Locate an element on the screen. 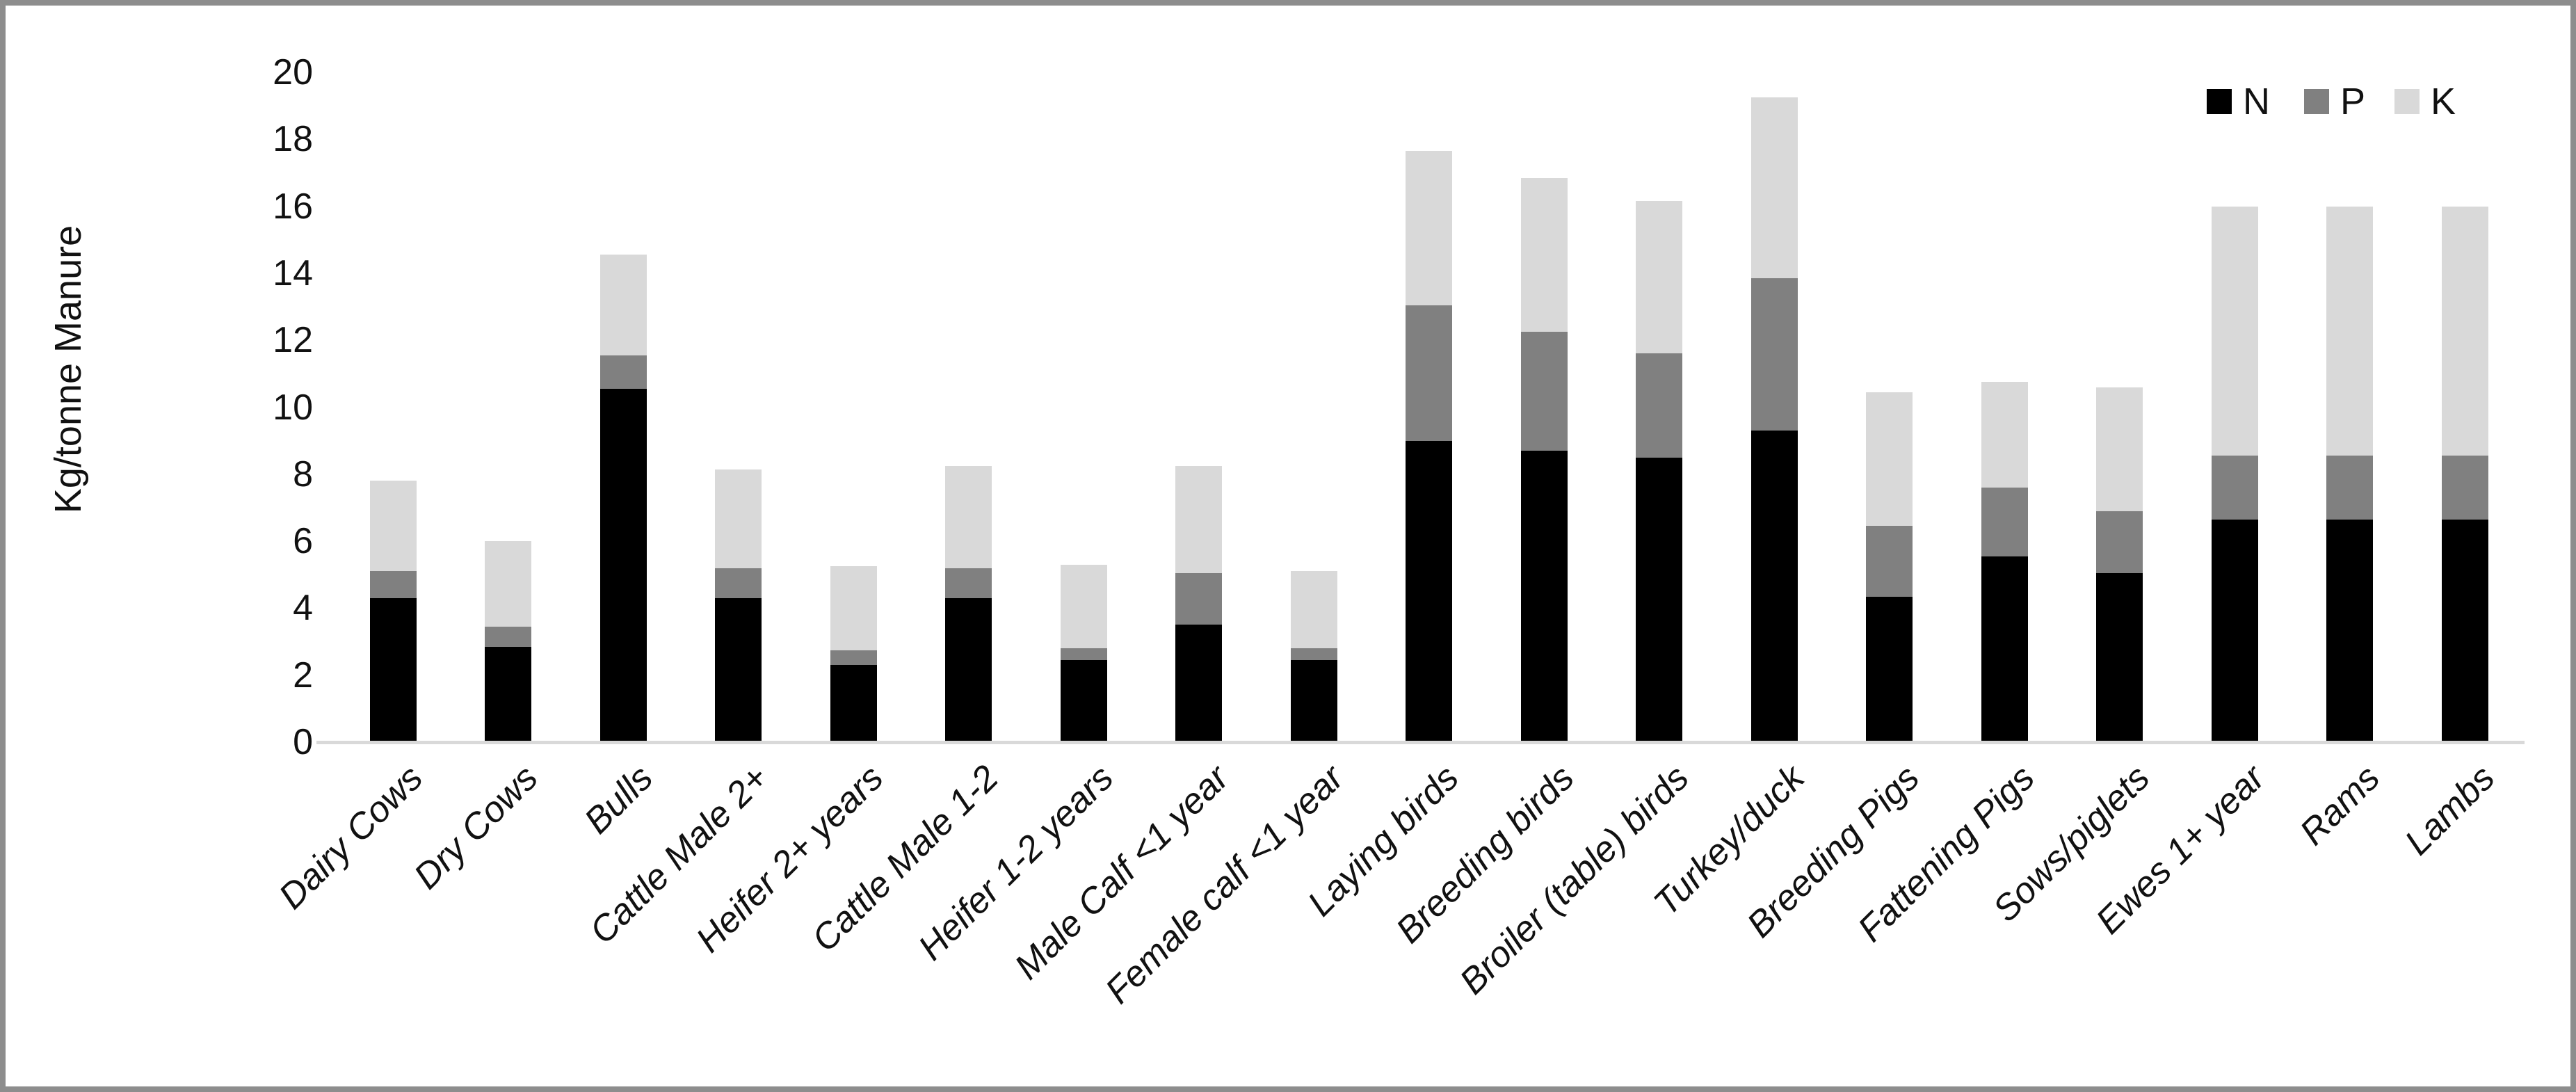 The width and height of the screenshot is (2576, 1092). legend-item-k: K is located at coordinates (2425, 101).